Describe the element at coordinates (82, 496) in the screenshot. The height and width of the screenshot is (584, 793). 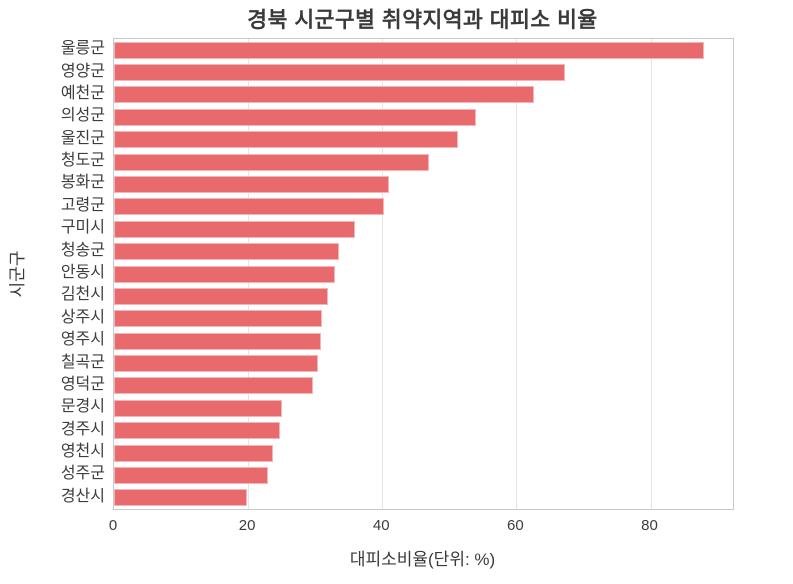
I see `y-tick-label: 경산시` at that location.